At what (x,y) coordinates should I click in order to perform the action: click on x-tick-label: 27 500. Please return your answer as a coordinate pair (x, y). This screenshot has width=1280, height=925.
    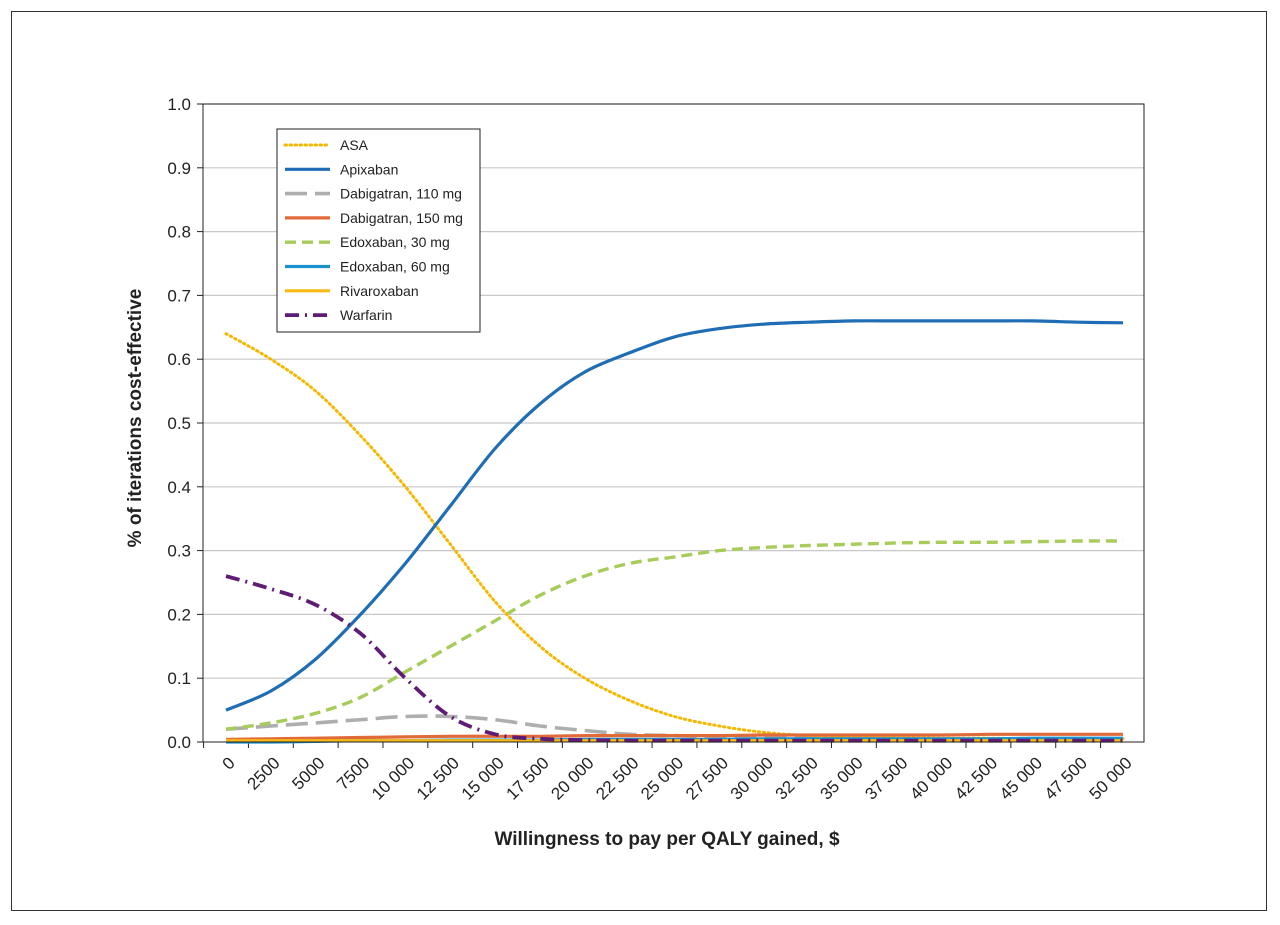
    Looking at the image, I should click on (707, 778).